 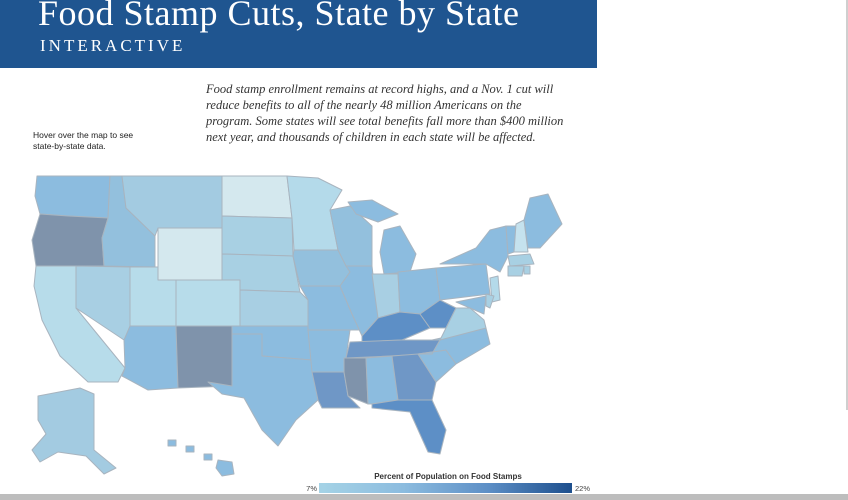 I want to click on legend-min-label: 7%, so click(x=311, y=488).